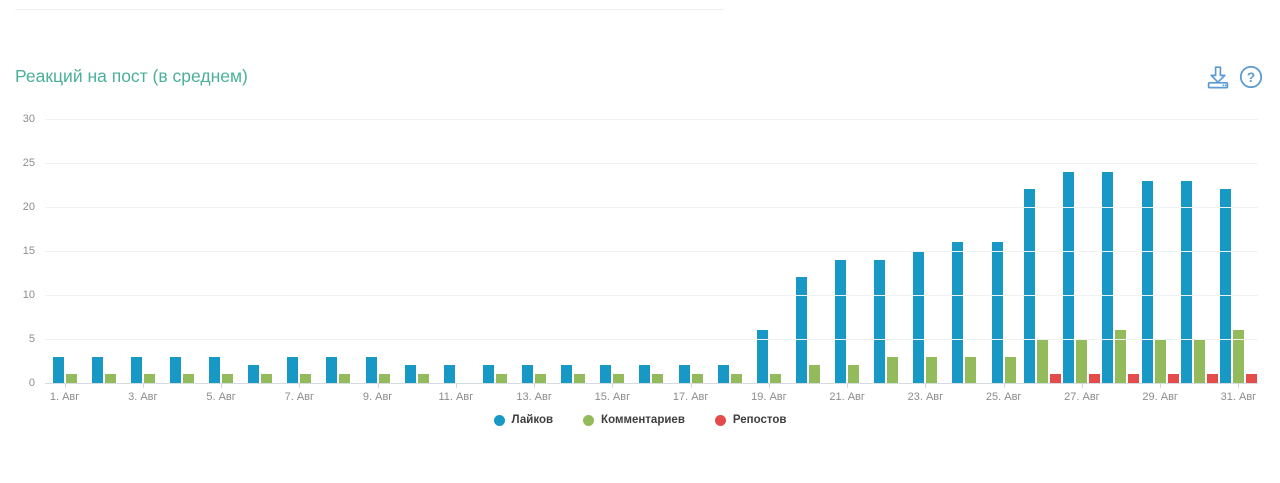 The image size is (1280, 483). Describe the element at coordinates (488, 374) in the screenshot. I see `bar-лайков-day-12` at that location.